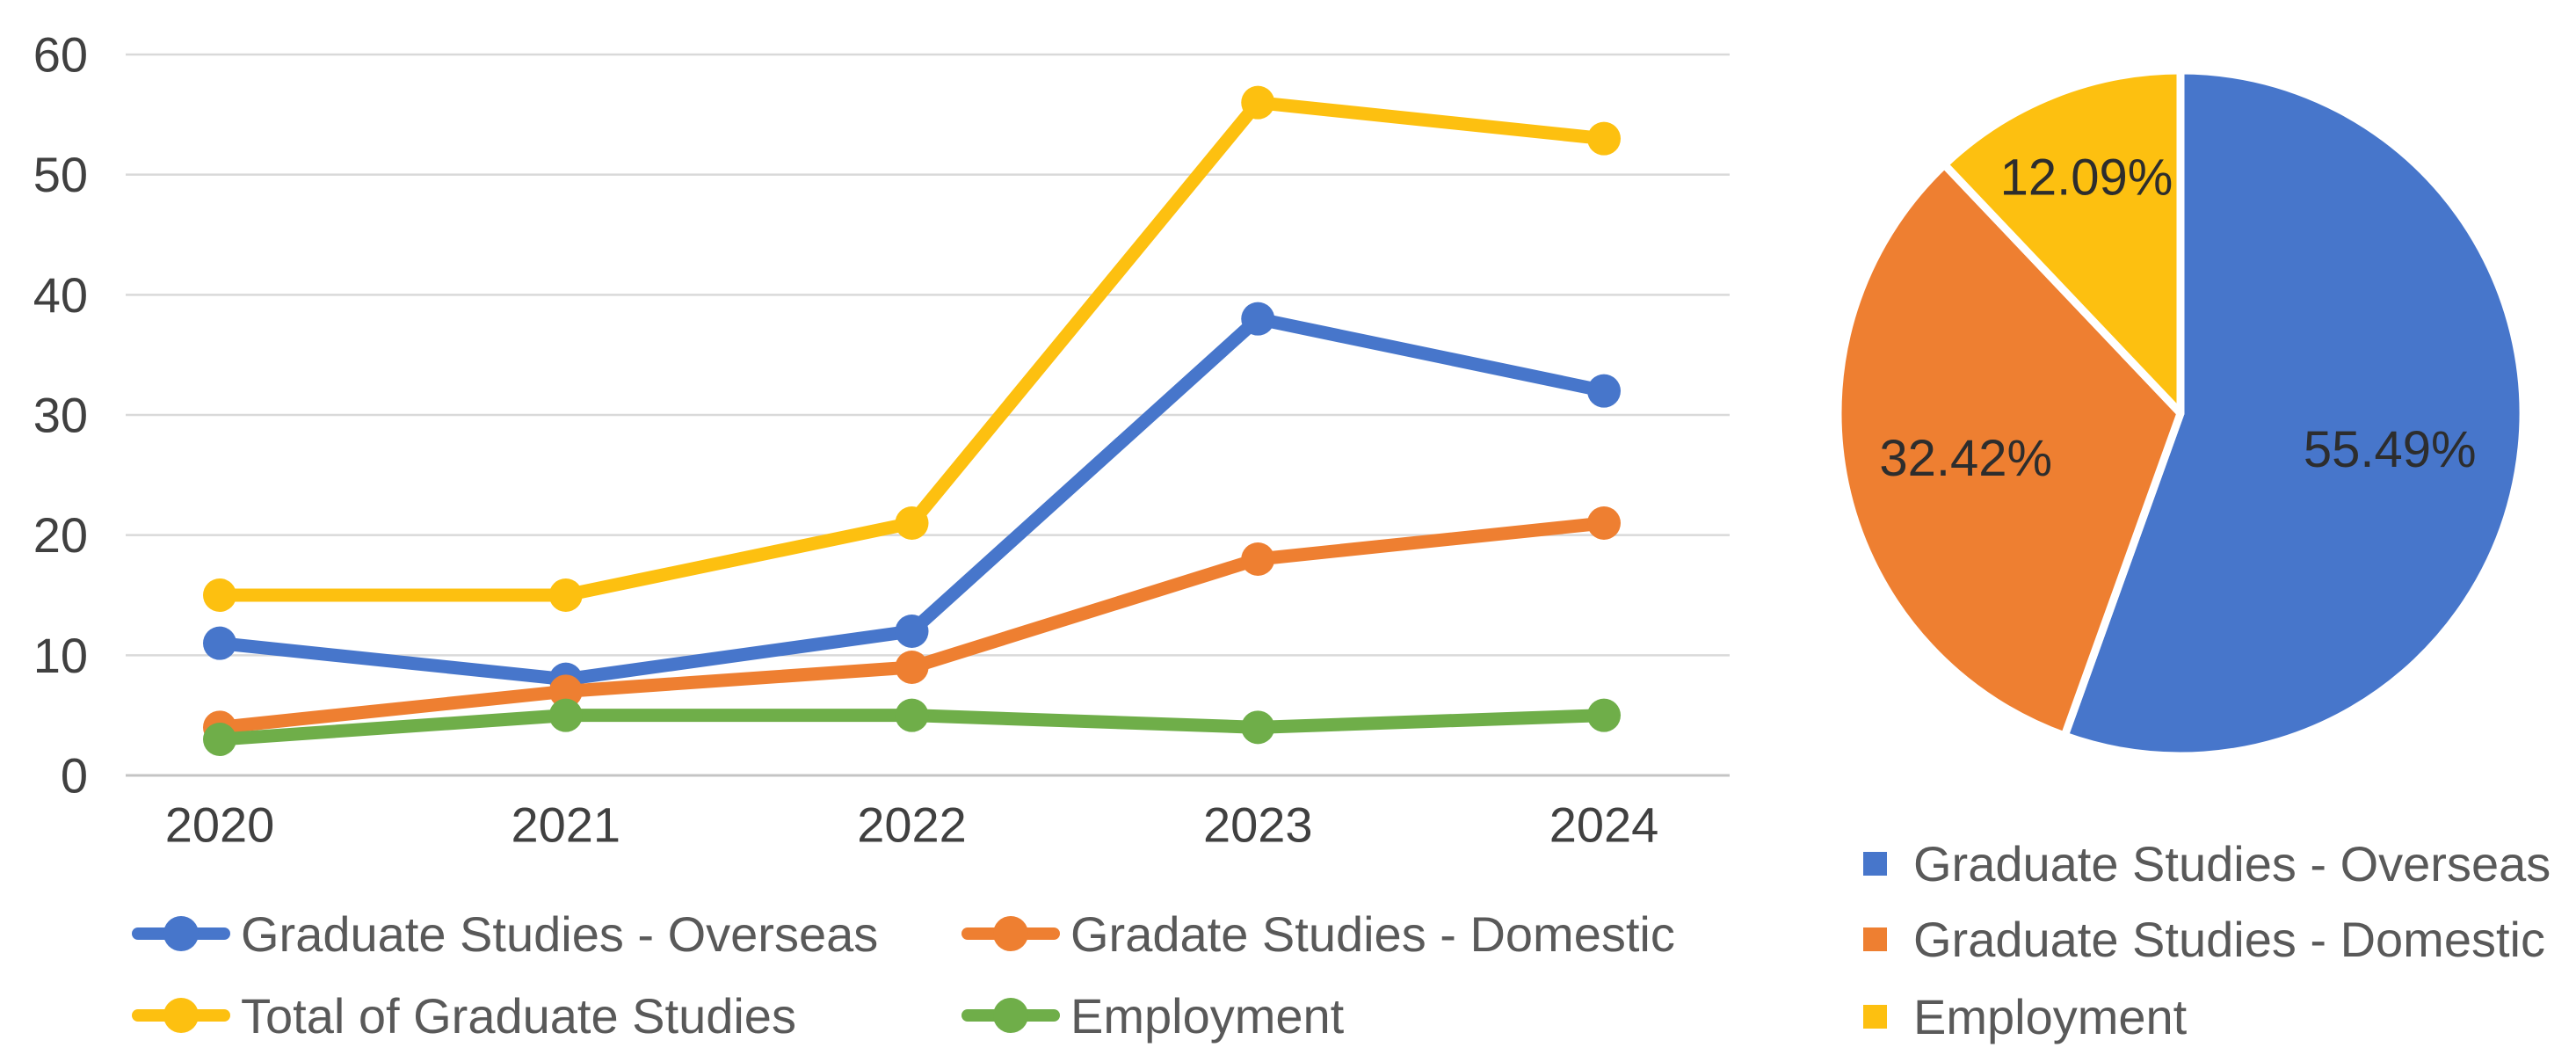 The width and height of the screenshot is (2576, 1062). What do you see at coordinates (60, 55) in the screenshot?
I see `y-axis-tick-label: 60` at bounding box center [60, 55].